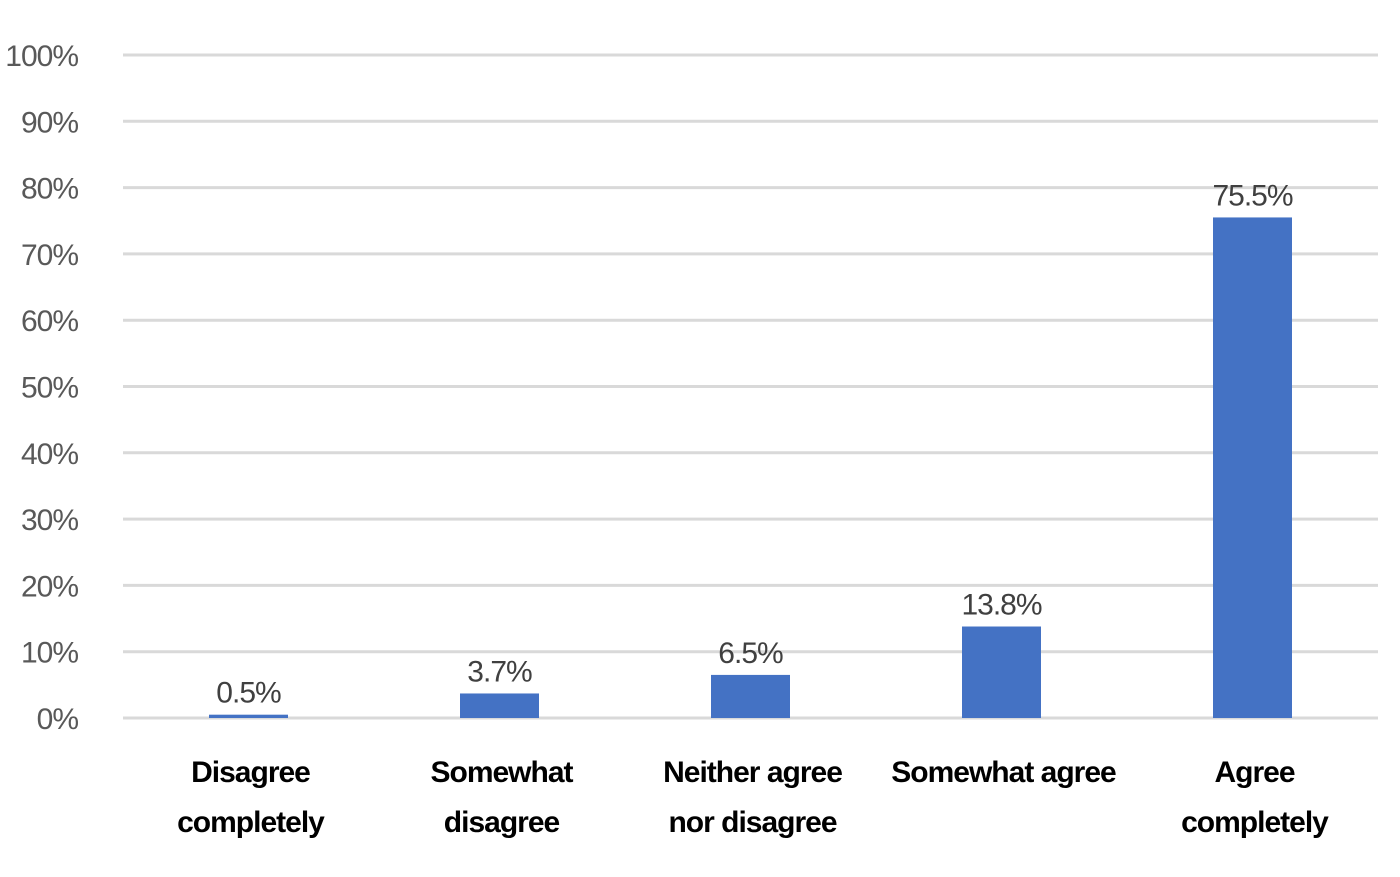 Image resolution: width=1400 pixels, height=877 pixels. Describe the element at coordinates (49, 653) in the screenshot. I see `y-tick-label: 10%` at that location.